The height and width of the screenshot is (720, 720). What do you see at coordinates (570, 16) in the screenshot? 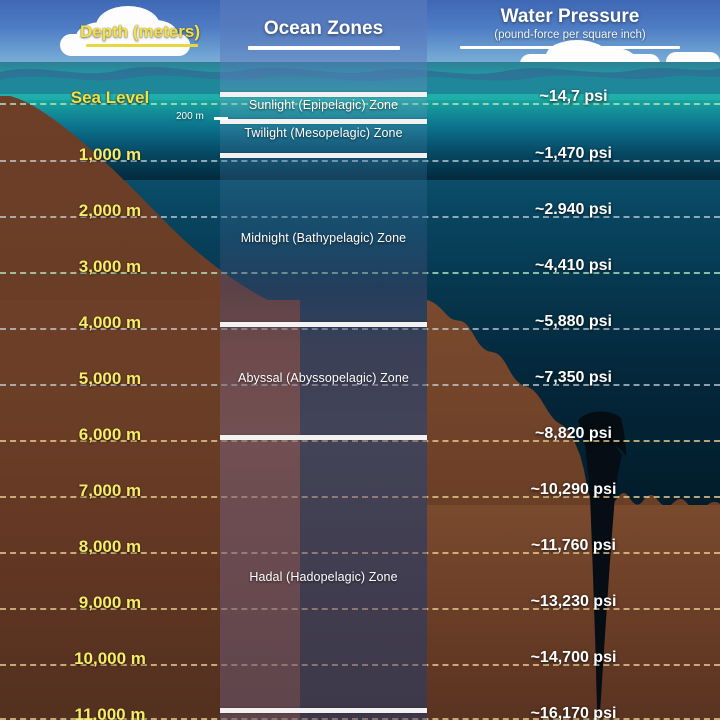
I see `pressure-column-header: Water Pressure` at bounding box center [570, 16].